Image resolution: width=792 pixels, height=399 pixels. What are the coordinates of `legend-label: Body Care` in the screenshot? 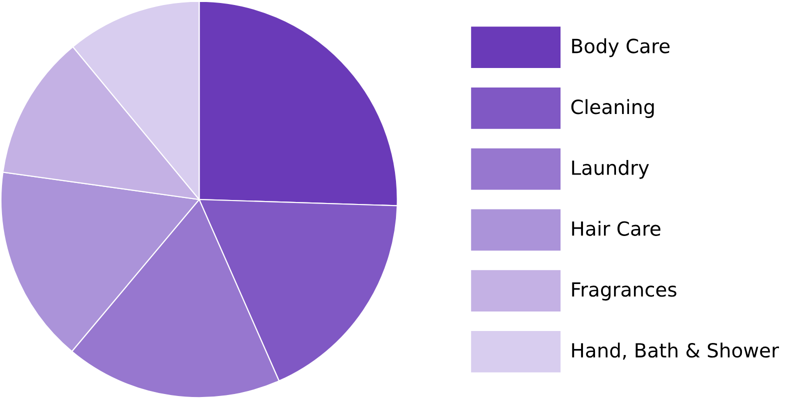 It's located at (621, 48).